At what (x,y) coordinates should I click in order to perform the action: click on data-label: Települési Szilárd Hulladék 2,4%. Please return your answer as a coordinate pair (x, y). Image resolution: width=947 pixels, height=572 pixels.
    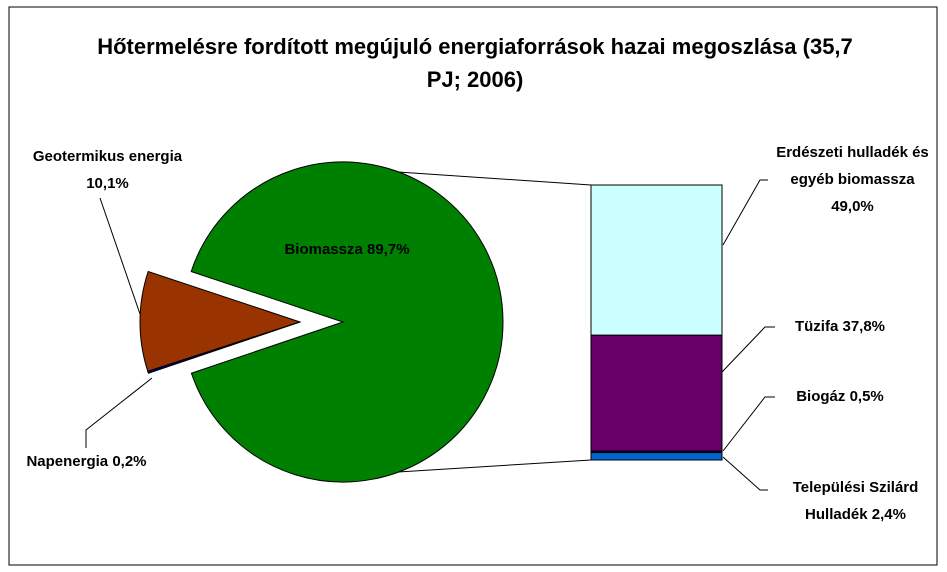
    Looking at the image, I should click on (855, 501).